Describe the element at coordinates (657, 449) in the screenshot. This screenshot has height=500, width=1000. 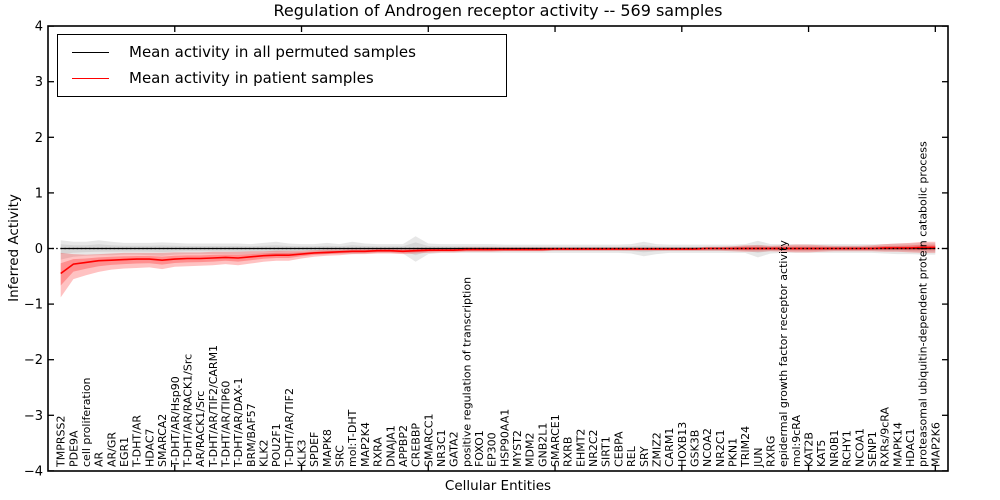
I see `x-category-label: ZMIZ2` at that location.